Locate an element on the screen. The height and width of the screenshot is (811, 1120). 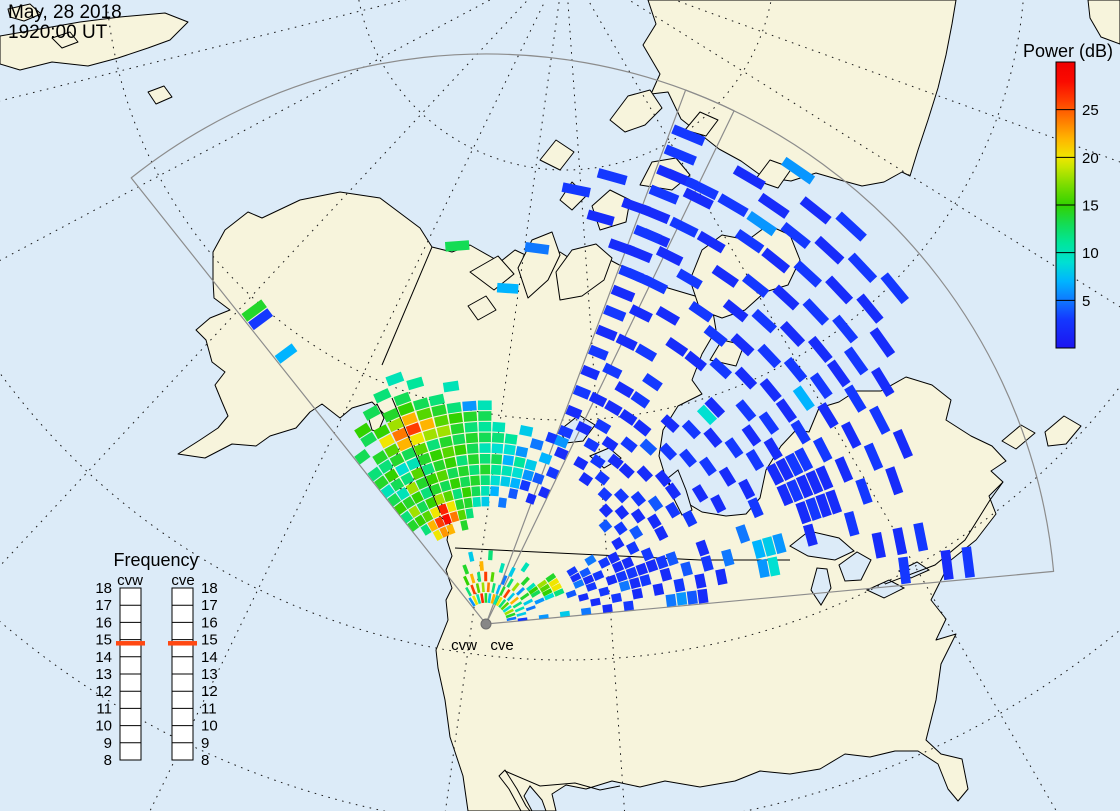
frequency-tick-label: 16 is located at coordinates (103, 622).